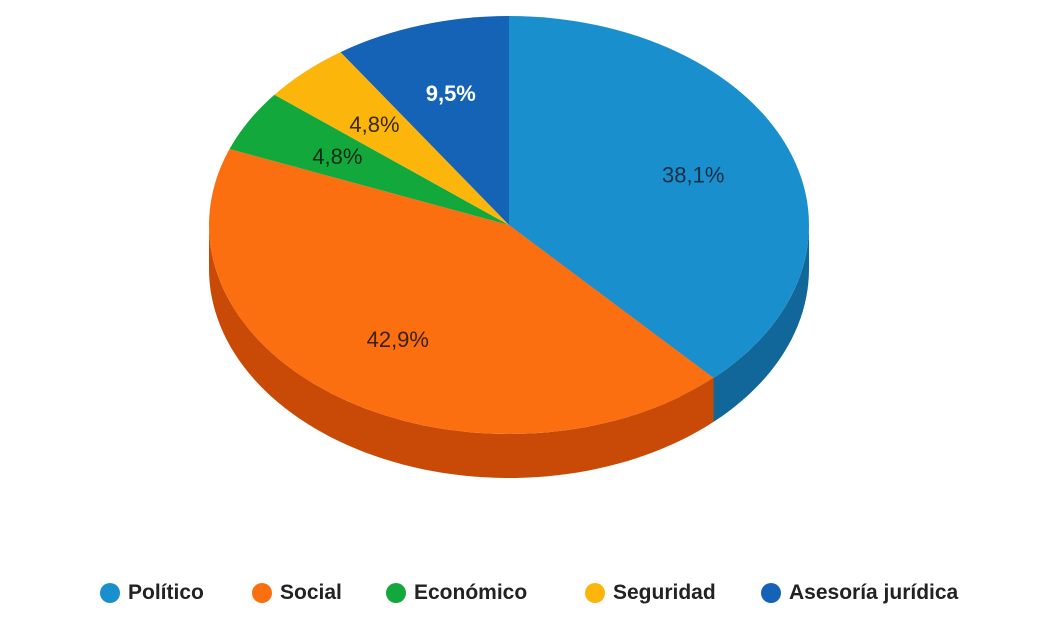 The image size is (1063, 626). Describe the element at coordinates (337, 156) in the screenshot. I see `slice-value-label-economico: 4,8%` at that location.